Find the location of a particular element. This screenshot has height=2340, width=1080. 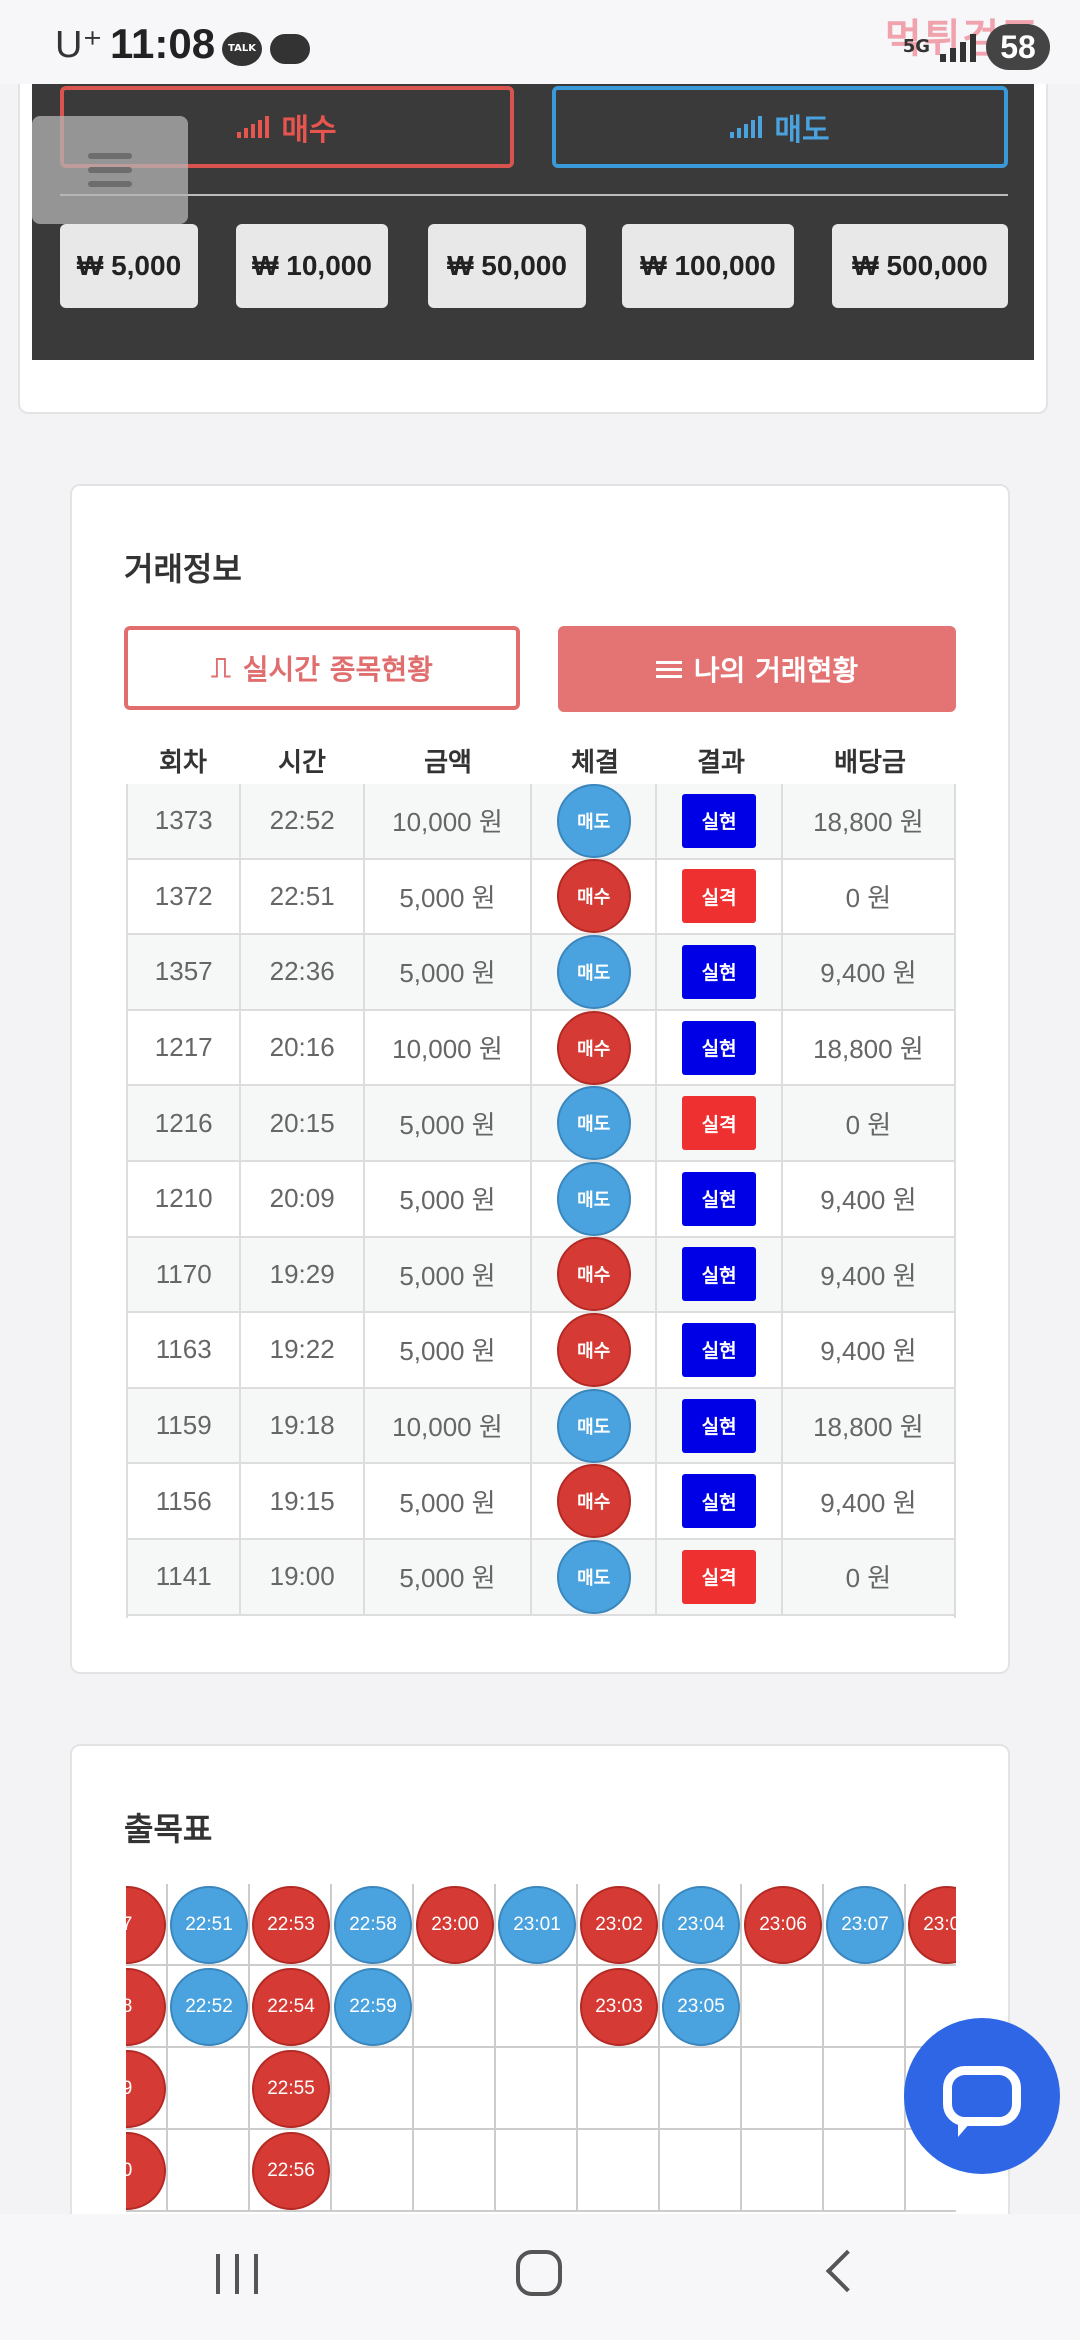

recent-apps-icon is located at coordinates (237, 2274).